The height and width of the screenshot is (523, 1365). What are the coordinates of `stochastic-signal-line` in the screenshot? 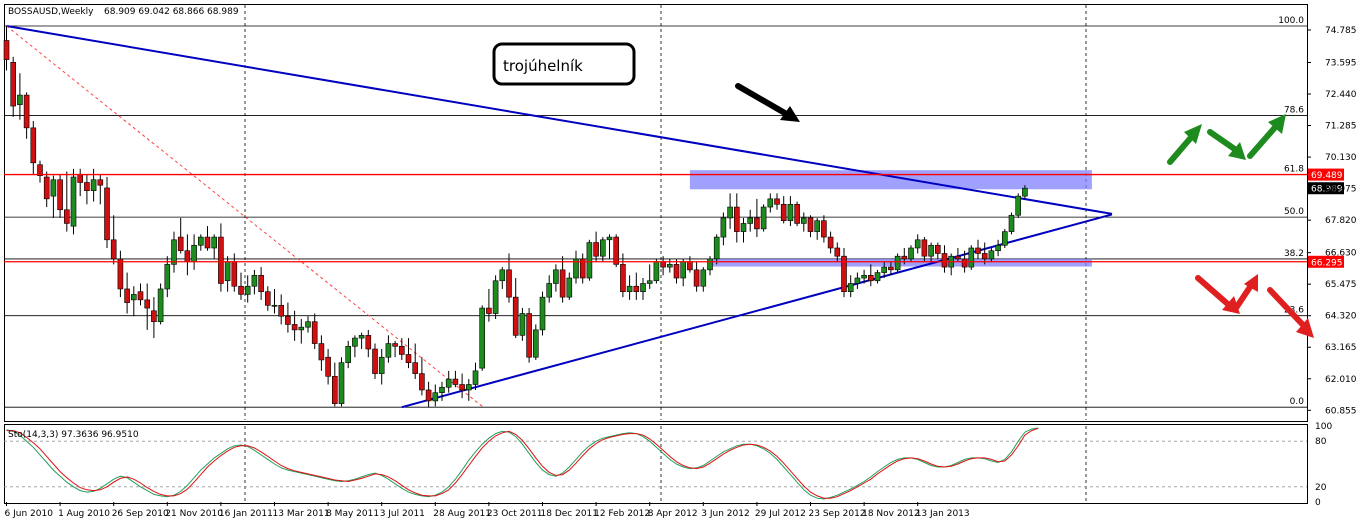 It's located at (522, 463).